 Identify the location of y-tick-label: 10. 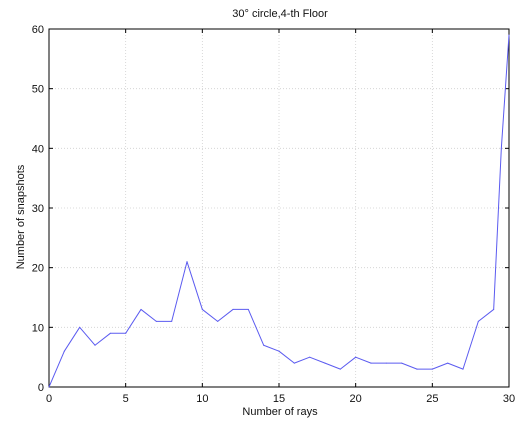
(38, 328).